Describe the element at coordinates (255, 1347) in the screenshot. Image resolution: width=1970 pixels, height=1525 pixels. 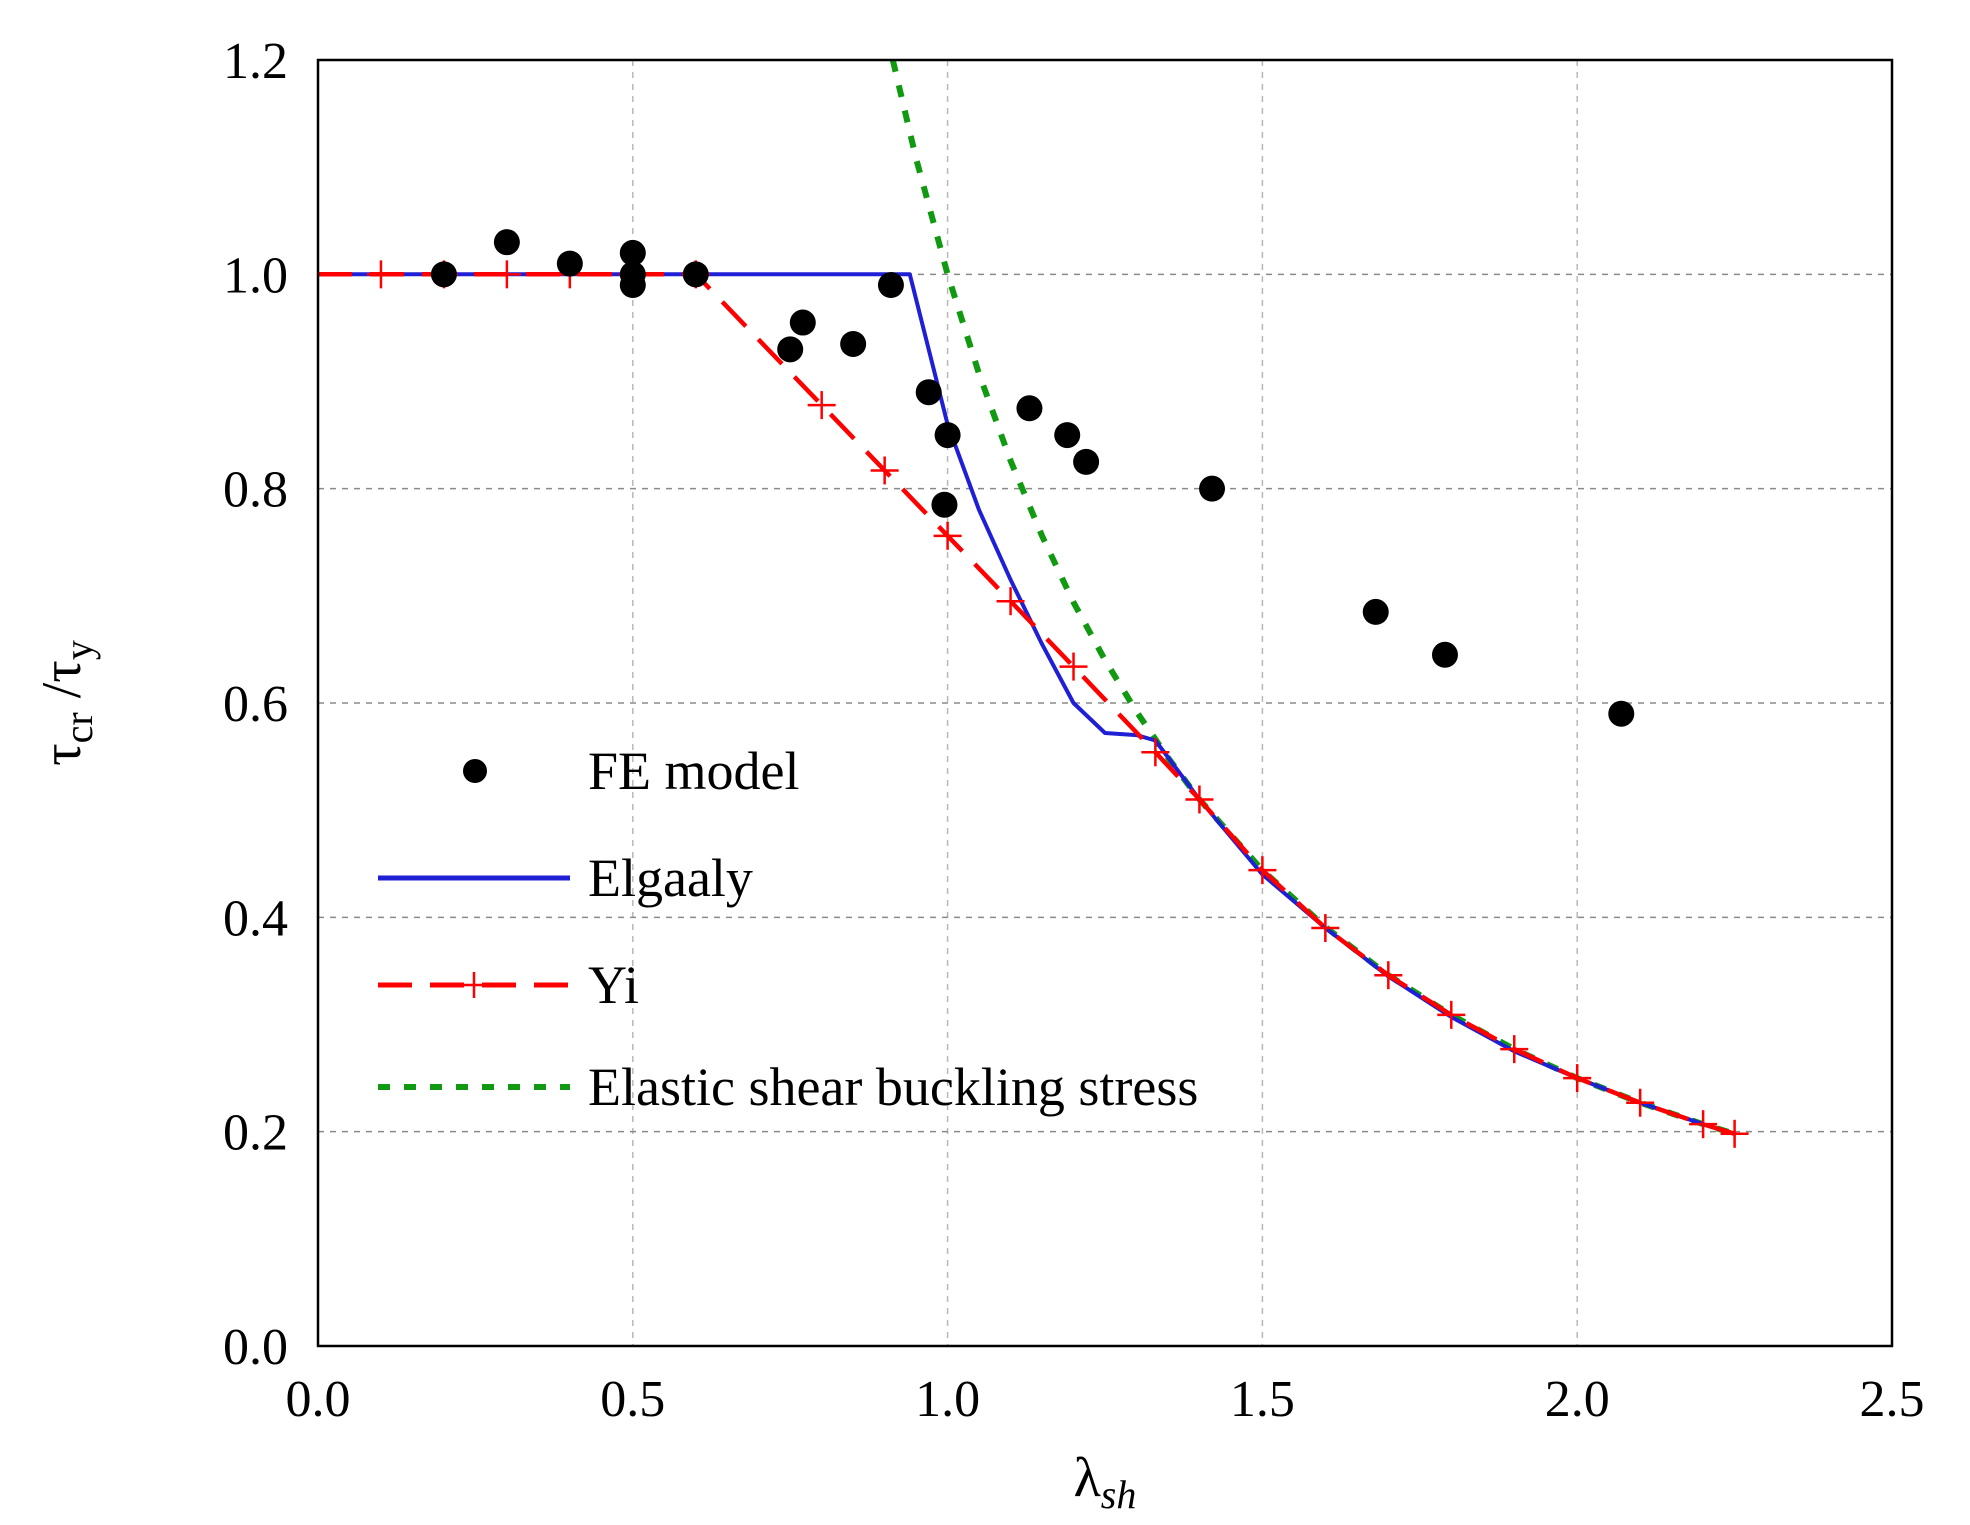
I see `y-tick-label: 0.0` at that location.